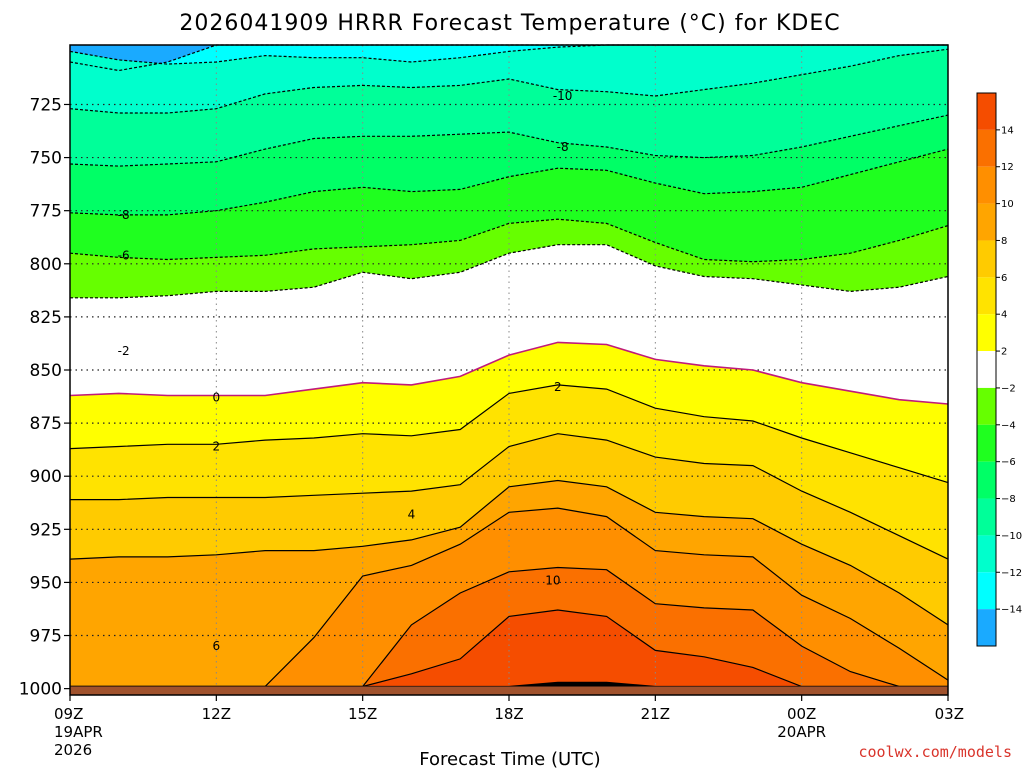 This screenshot has height=768, width=1024. Describe the element at coordinates (1008, 499) in the screenshot. I see `colorbar-label-10: −8` at that location.